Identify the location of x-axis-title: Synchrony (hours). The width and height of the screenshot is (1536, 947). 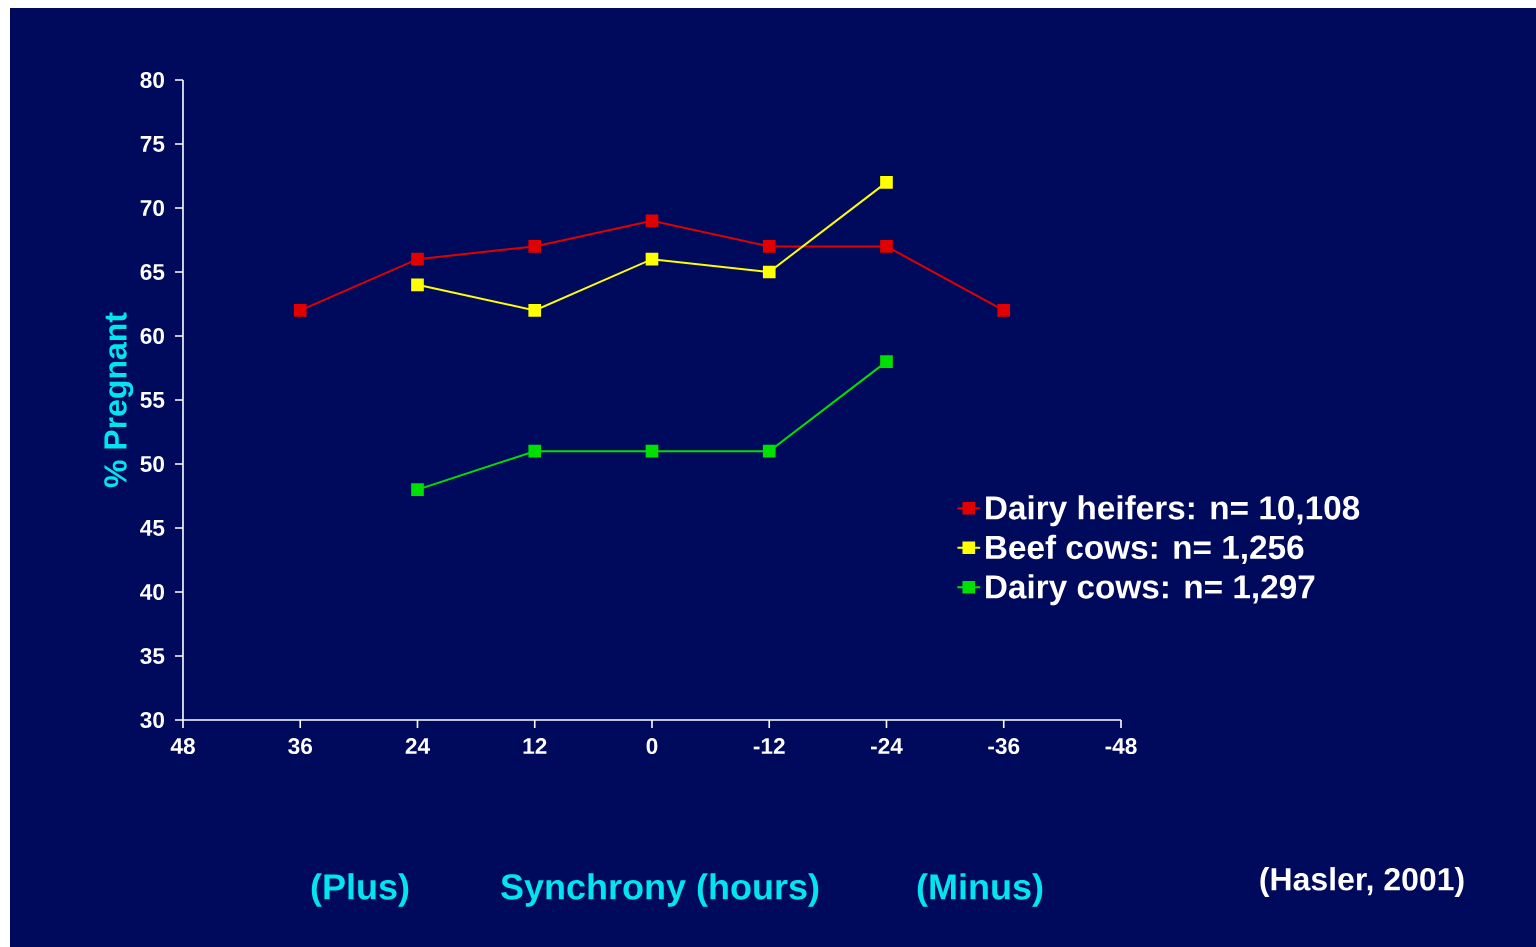
(660, 890).